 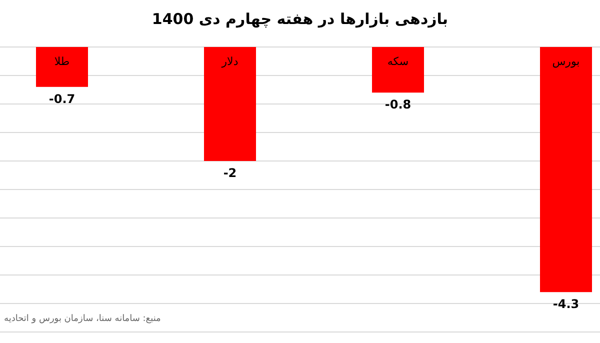 I want to click on category: دلار, so click(x=230, y=61).